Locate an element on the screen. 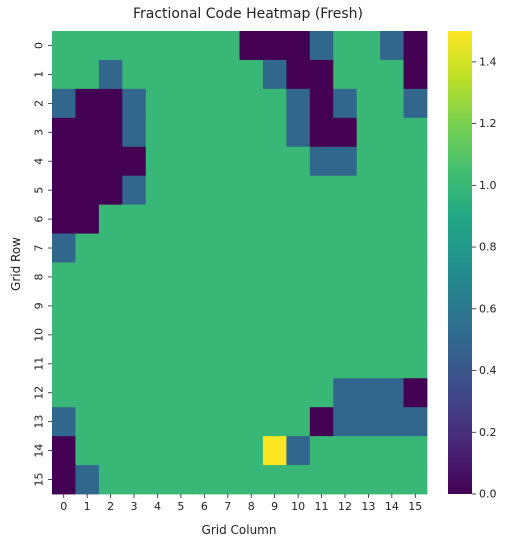 The image size is (513, 551). x-tick-label: 10 is located at coordinates (298, 506).